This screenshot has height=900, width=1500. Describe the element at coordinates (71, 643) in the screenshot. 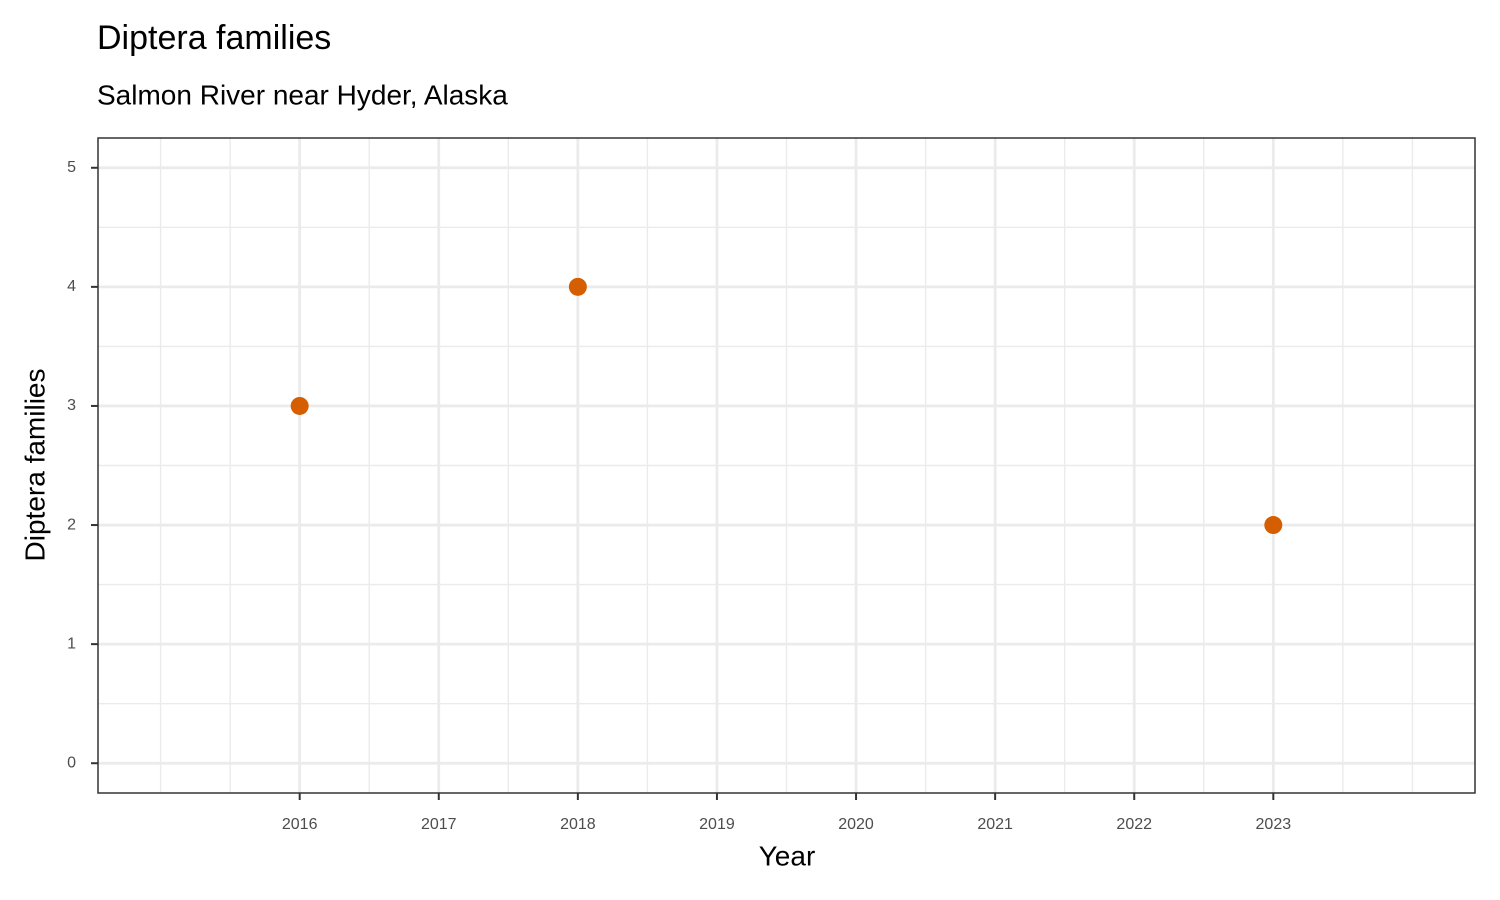

I see `y-tick-label: 1` at that location.